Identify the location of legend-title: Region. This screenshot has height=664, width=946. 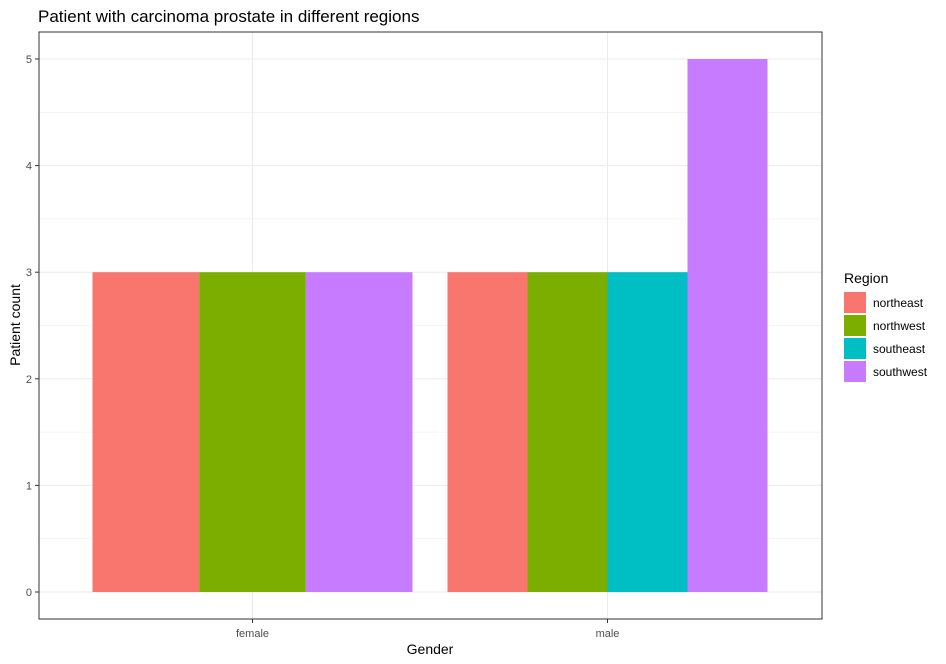
(866, 278).